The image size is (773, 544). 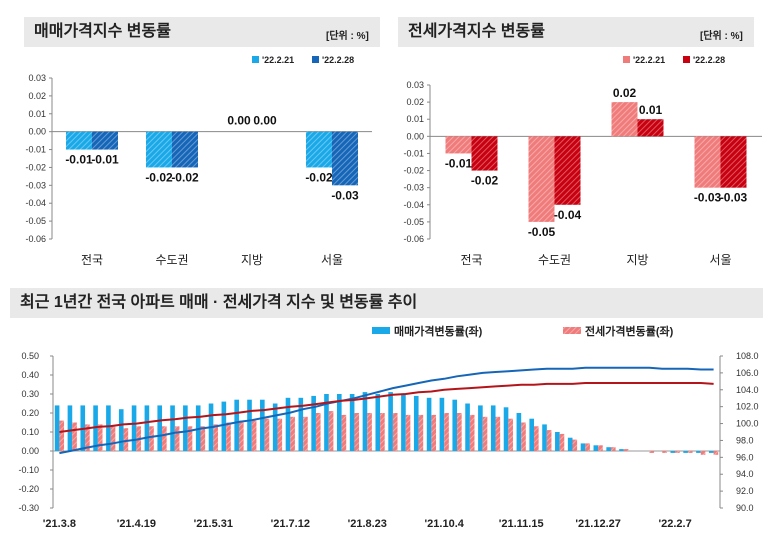 I want to click on trend-x-tick-label: '21.12.27, so click(x=597, y=524).